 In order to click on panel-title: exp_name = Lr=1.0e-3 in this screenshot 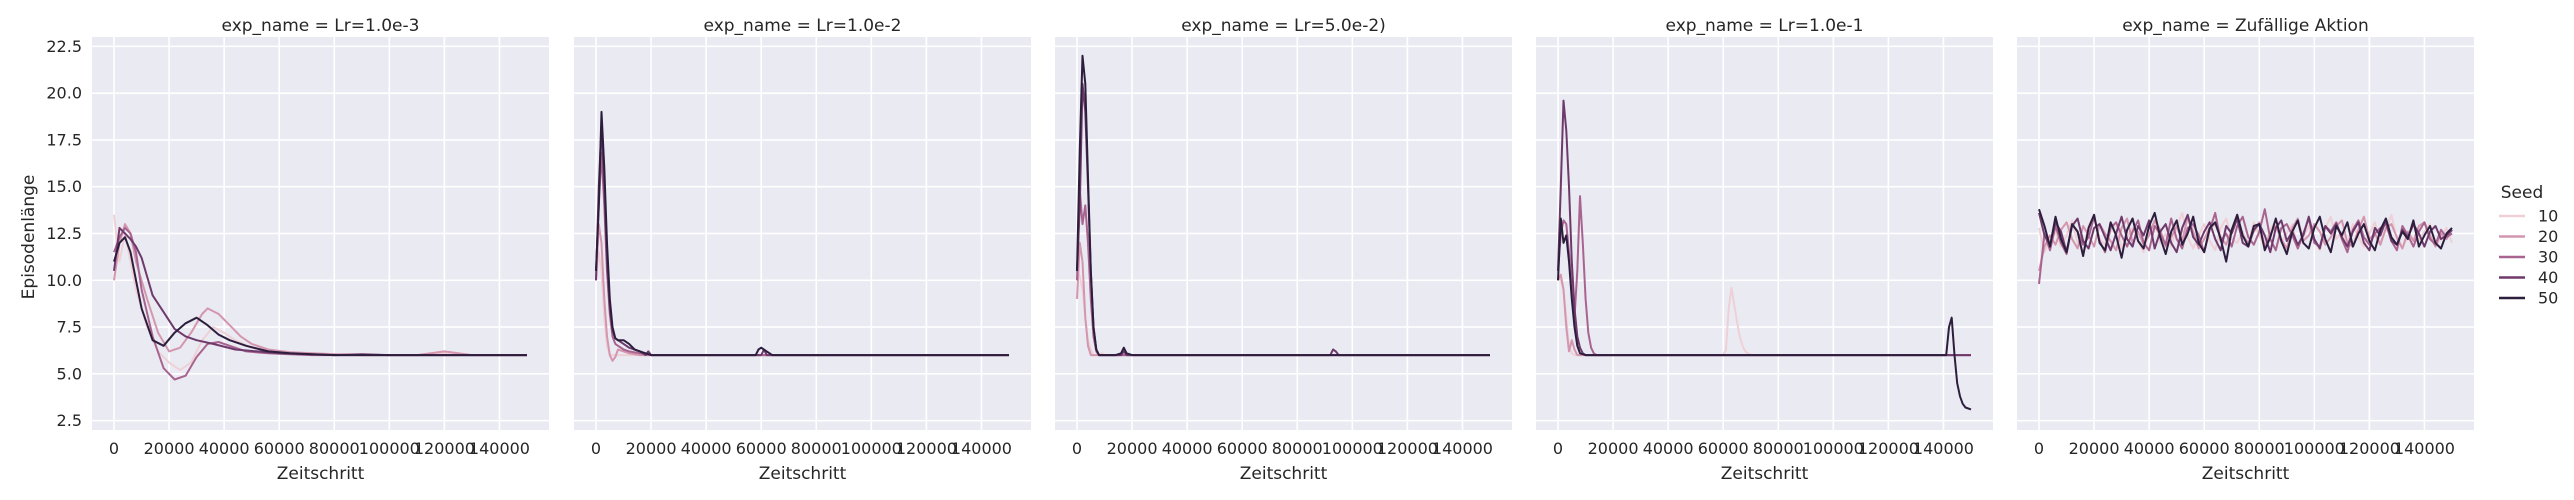, I will do `click(321, 26)`.